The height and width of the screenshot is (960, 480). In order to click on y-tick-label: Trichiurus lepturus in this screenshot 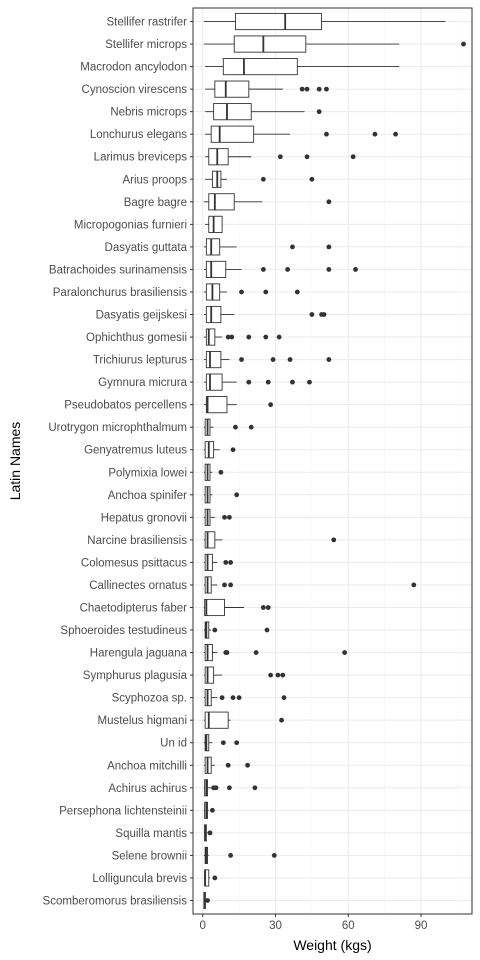, I will do `click(140, 361)`.